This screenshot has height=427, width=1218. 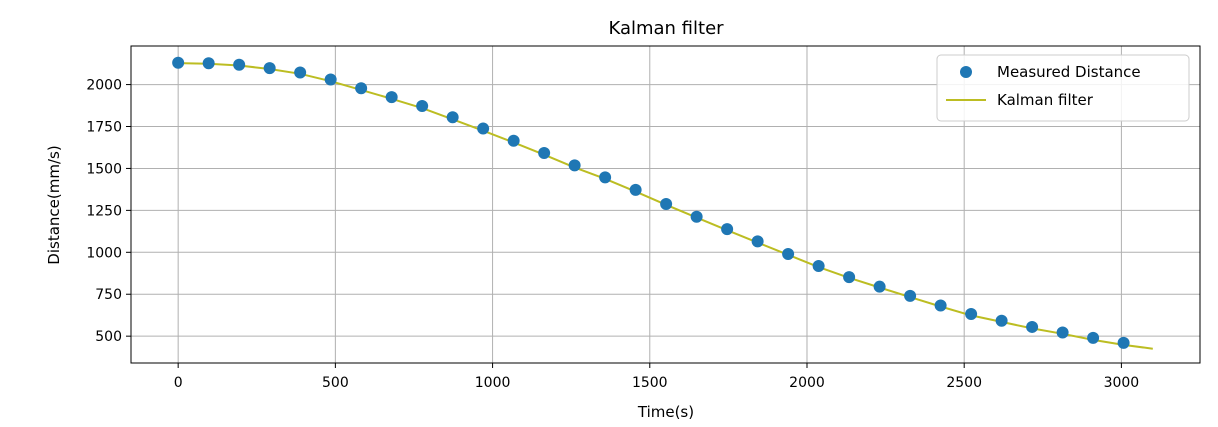 I want to click on x-tick-label: 2500, so click(x=964, y=383).